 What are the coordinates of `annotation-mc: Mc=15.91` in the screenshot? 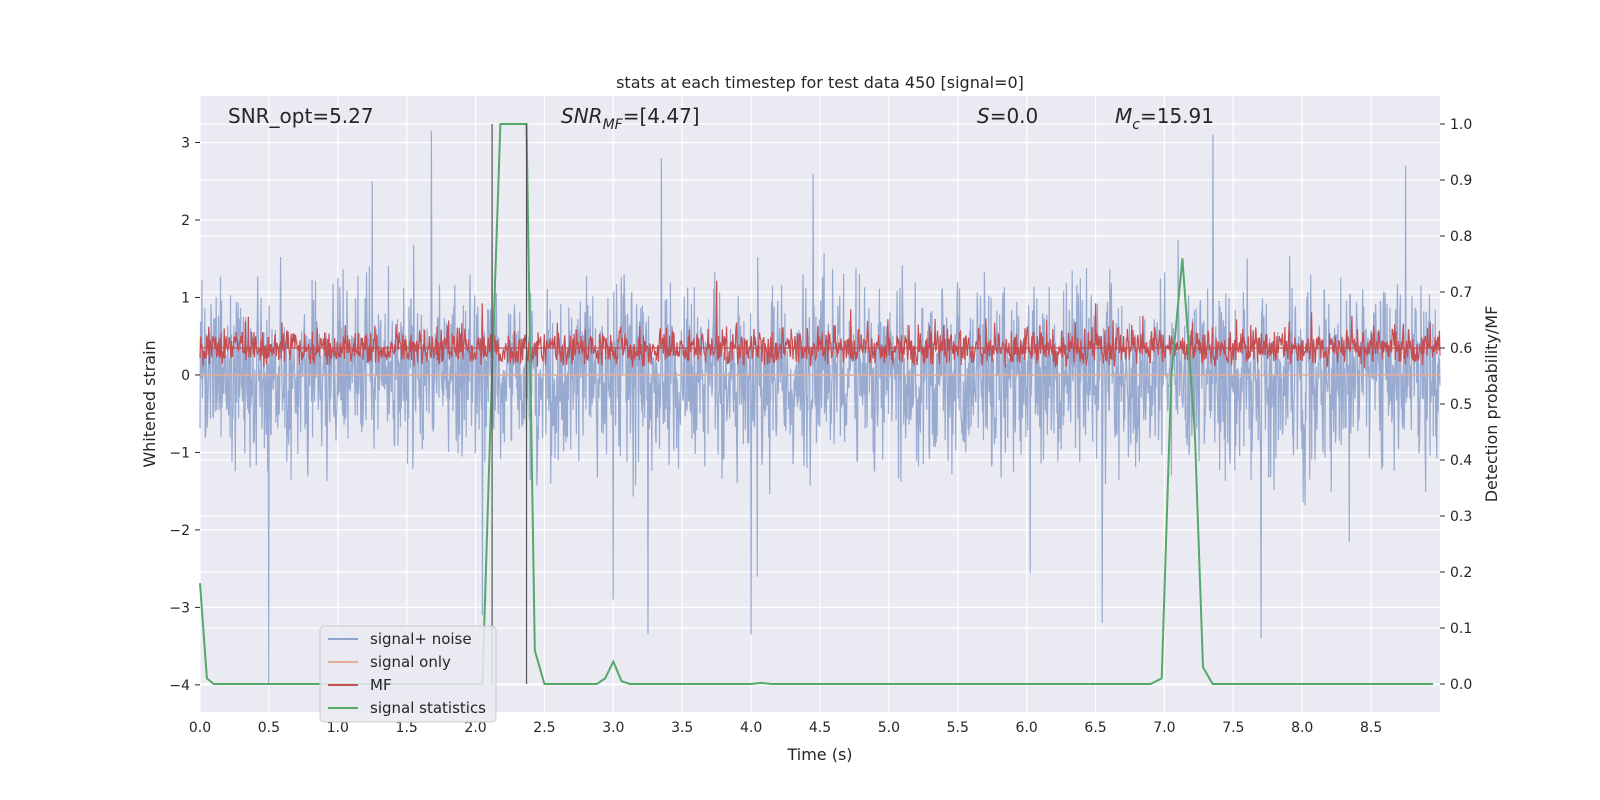 It's located at (1164, 118).